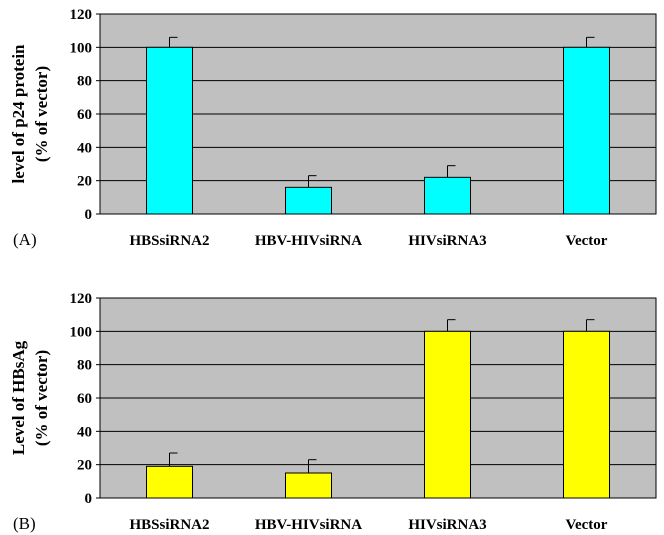  I want to click on x-category-labels-a: HBSsiRNA2 HBV-HIVsiRNA HIVsiRNA3 Vector, so click(368, 241).